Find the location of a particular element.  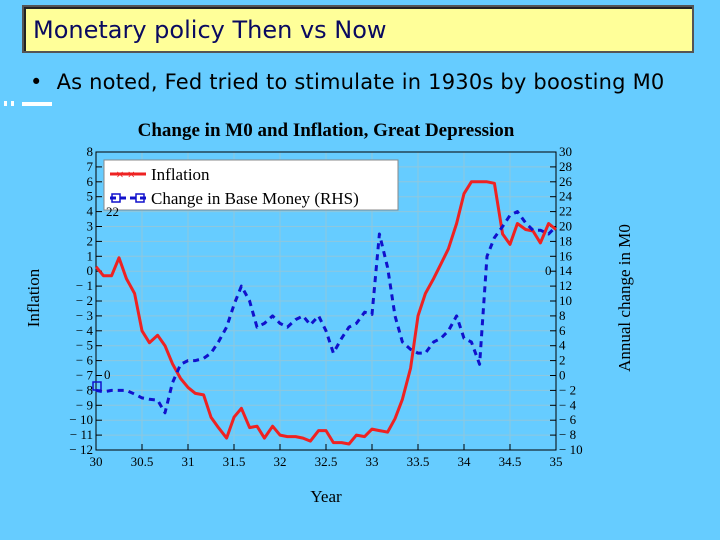

x-tick-label: 30 is located at coordinates (96, 461).